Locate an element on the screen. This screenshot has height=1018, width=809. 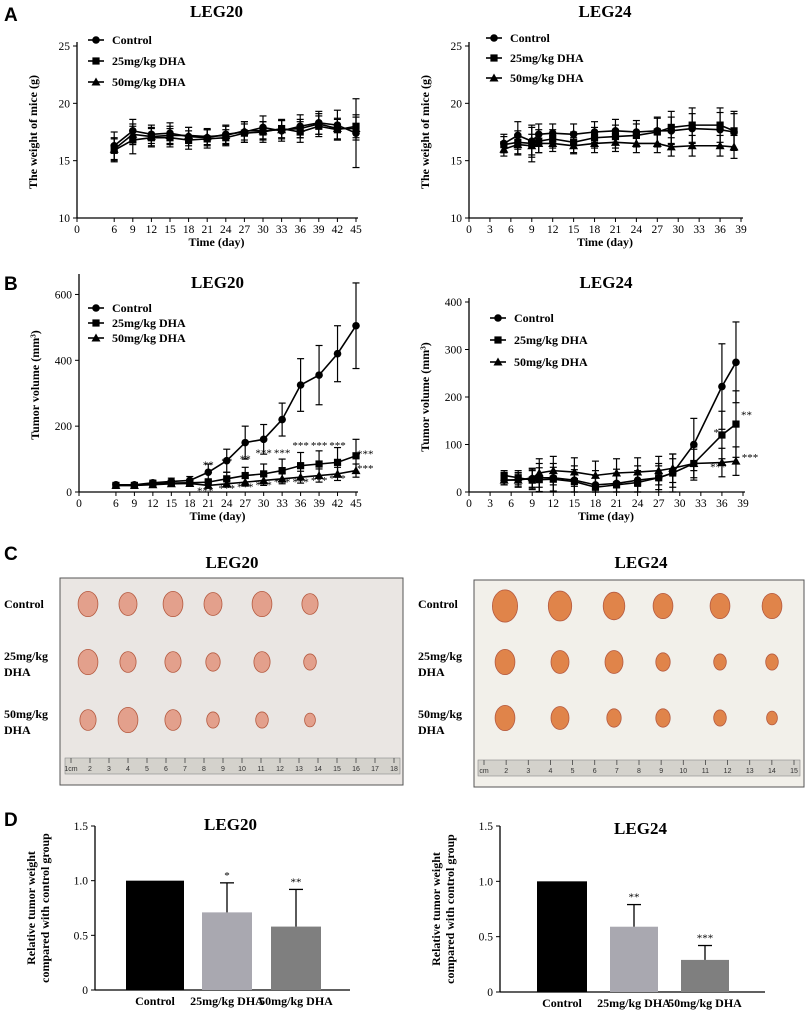
y-tick-label: 400 is located at coordinates (454, 303).